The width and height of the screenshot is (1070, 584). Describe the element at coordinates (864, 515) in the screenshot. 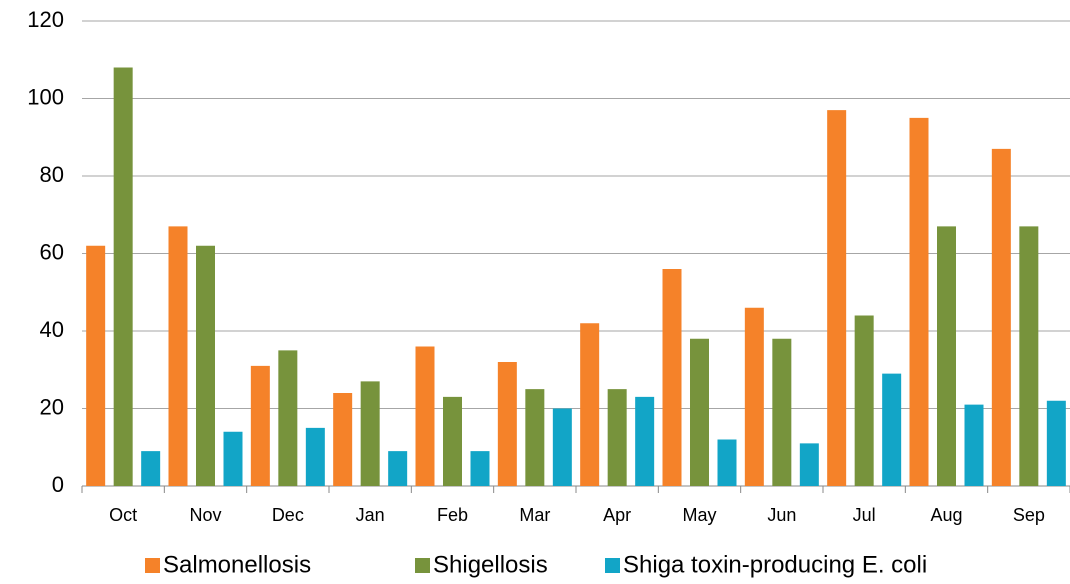

I see `x-tick-label: Jul` at that location.